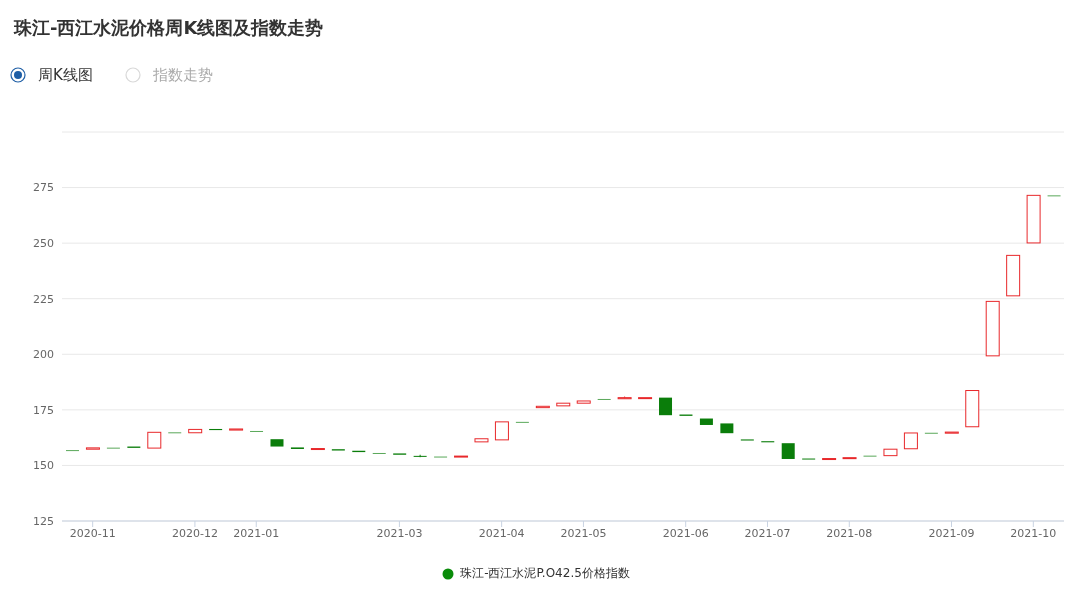  What do you see at coordinates (43, 188) in the screenshot?
I see `y-tick-label: 275` at bounding box center [43, 188].